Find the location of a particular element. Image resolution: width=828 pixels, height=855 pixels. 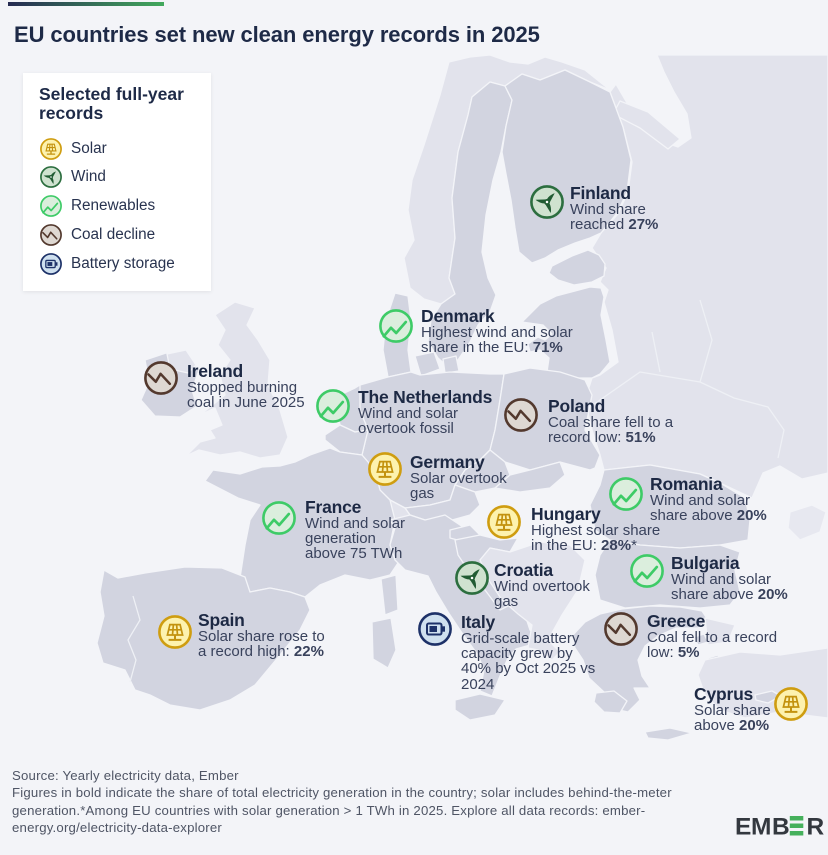

svg-text: M is located at coordinates (761, 826).